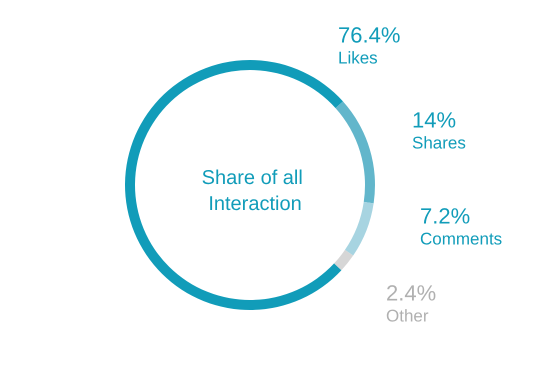  What do you see at coordinates (407, 316) in the screenshot?
I see `slice-label: Other` at bounding box center [407, 316].